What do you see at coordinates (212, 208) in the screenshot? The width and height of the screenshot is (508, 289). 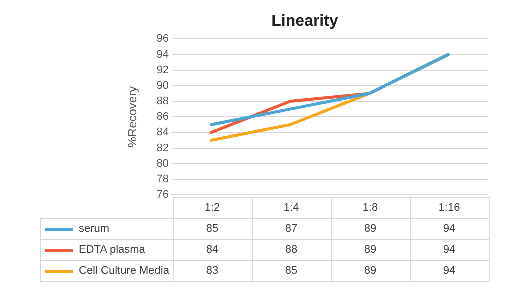 I see `x-tick-label: 1:2` at bounding box center [212, 208].